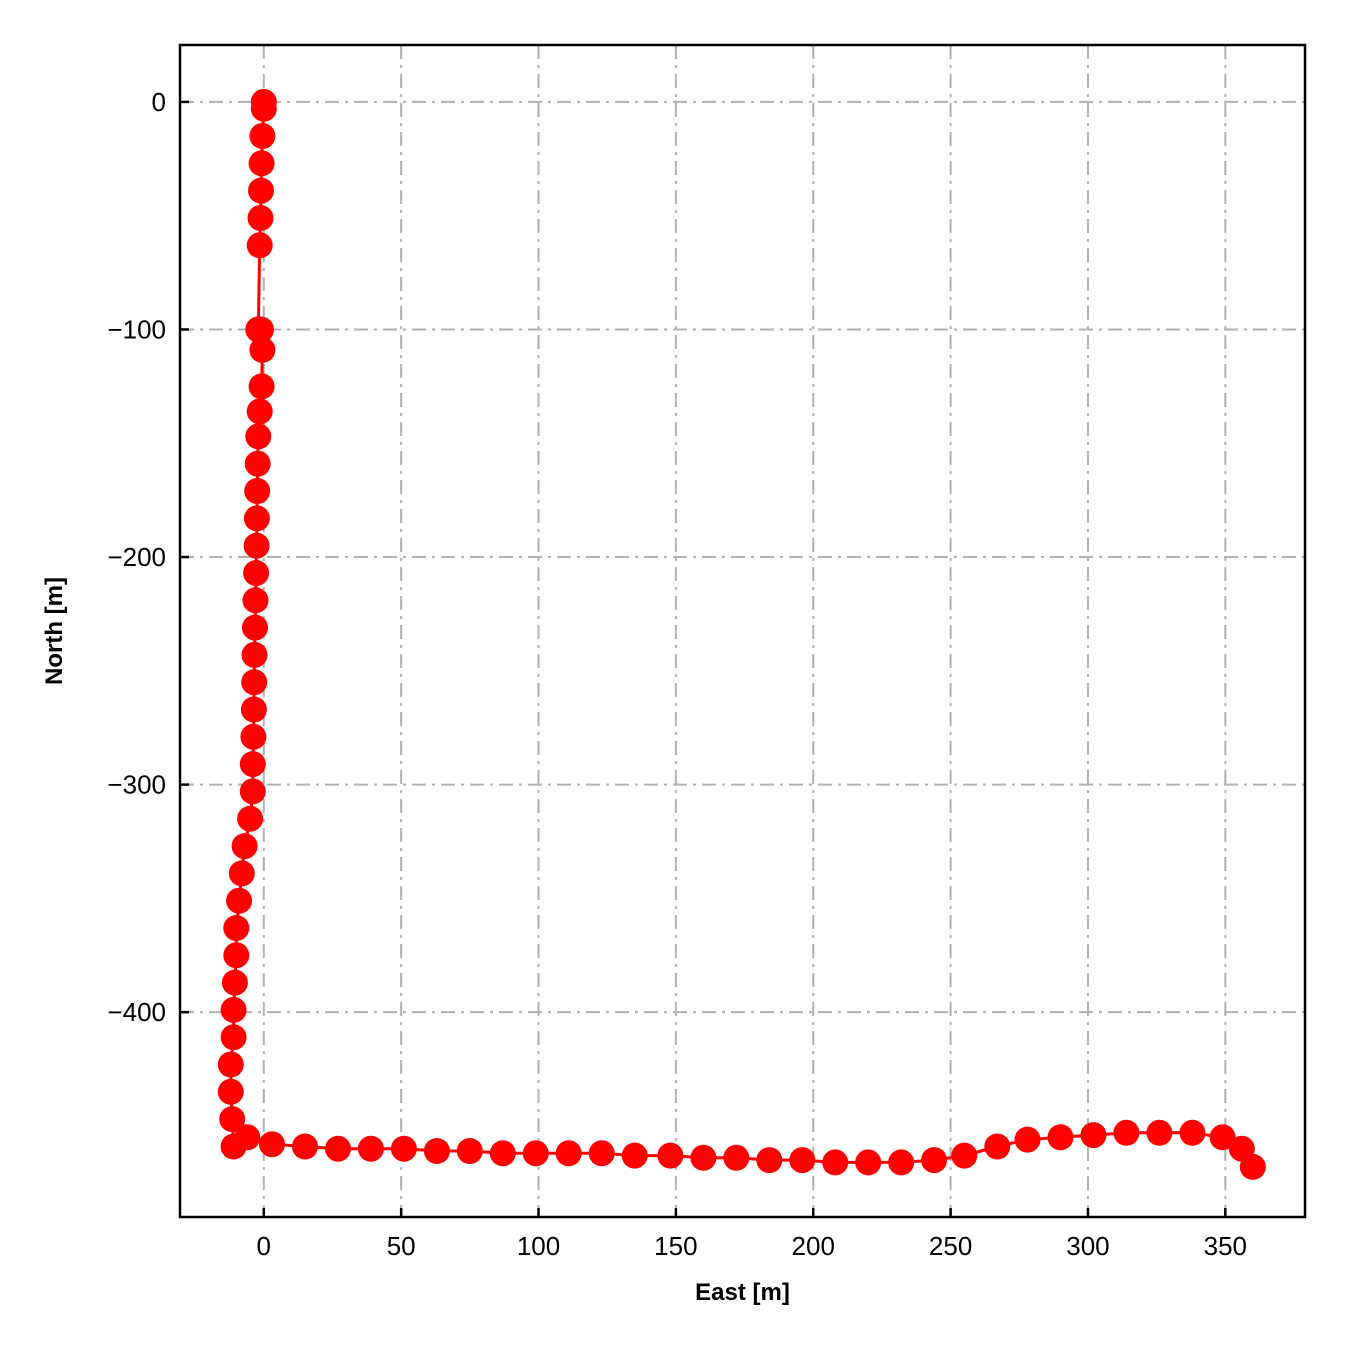  What do you see at coordinates (538, 1246) in the screenshot?
I see `x-tick-label: 100` at bounding box center [538, 1246].